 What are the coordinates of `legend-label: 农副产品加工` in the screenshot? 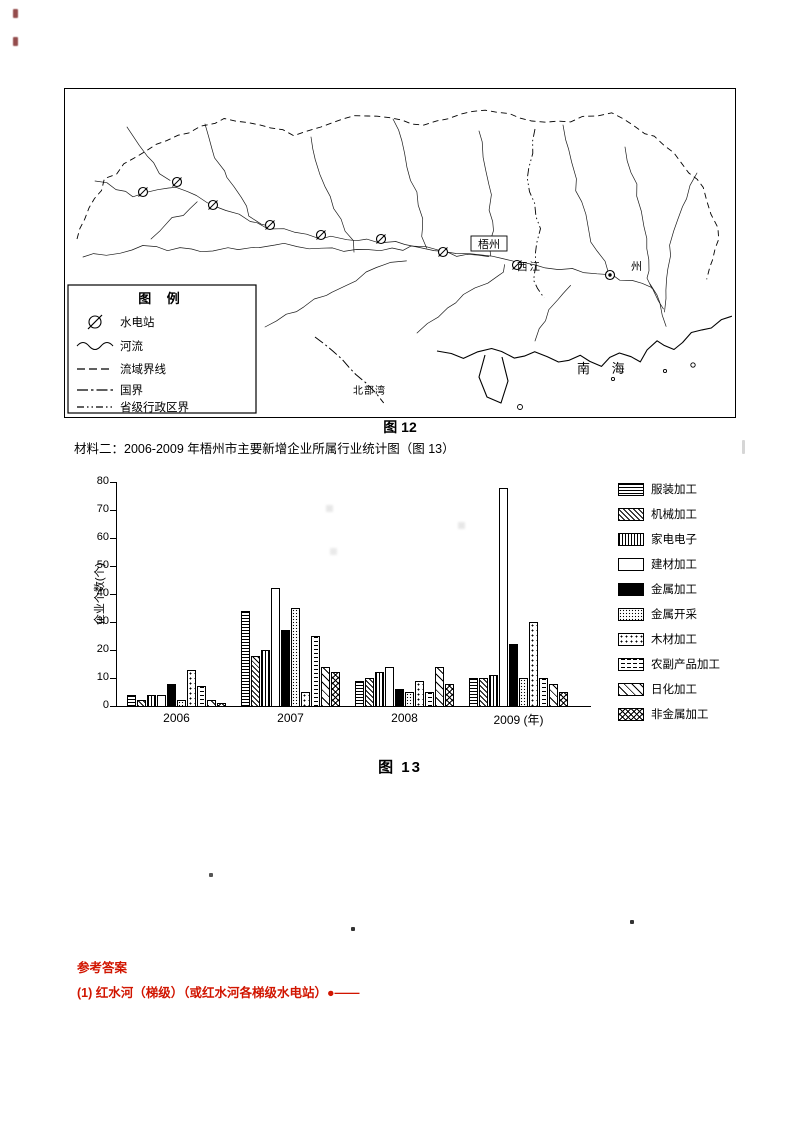 It's located at (685, 665).